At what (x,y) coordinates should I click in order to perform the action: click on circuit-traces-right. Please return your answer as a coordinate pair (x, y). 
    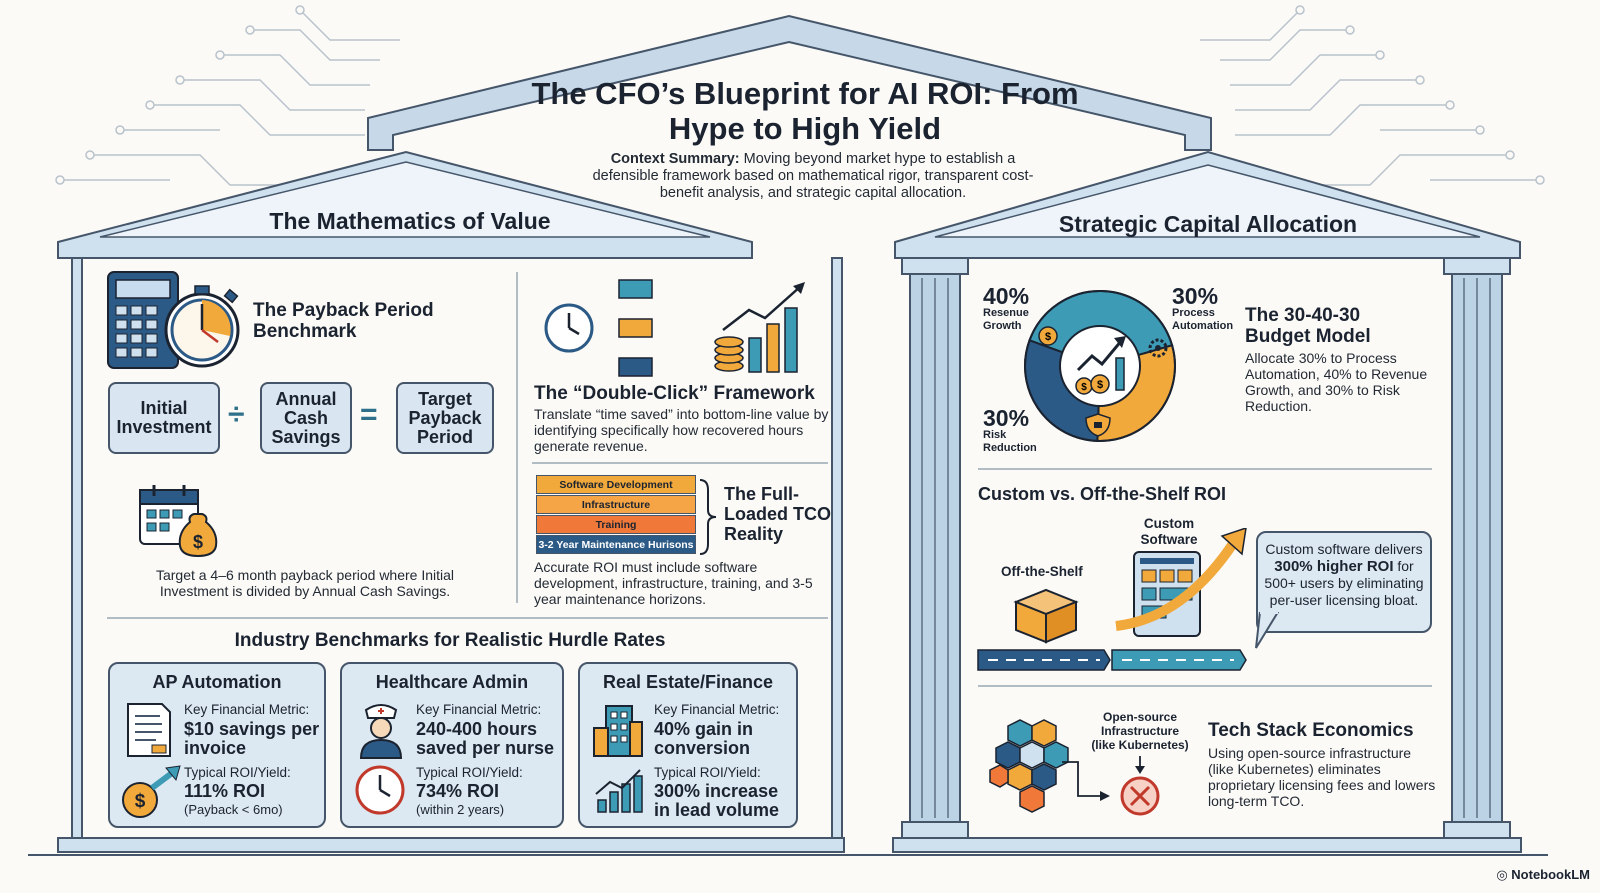
    Looking at the image, I should click on (1370, 97).